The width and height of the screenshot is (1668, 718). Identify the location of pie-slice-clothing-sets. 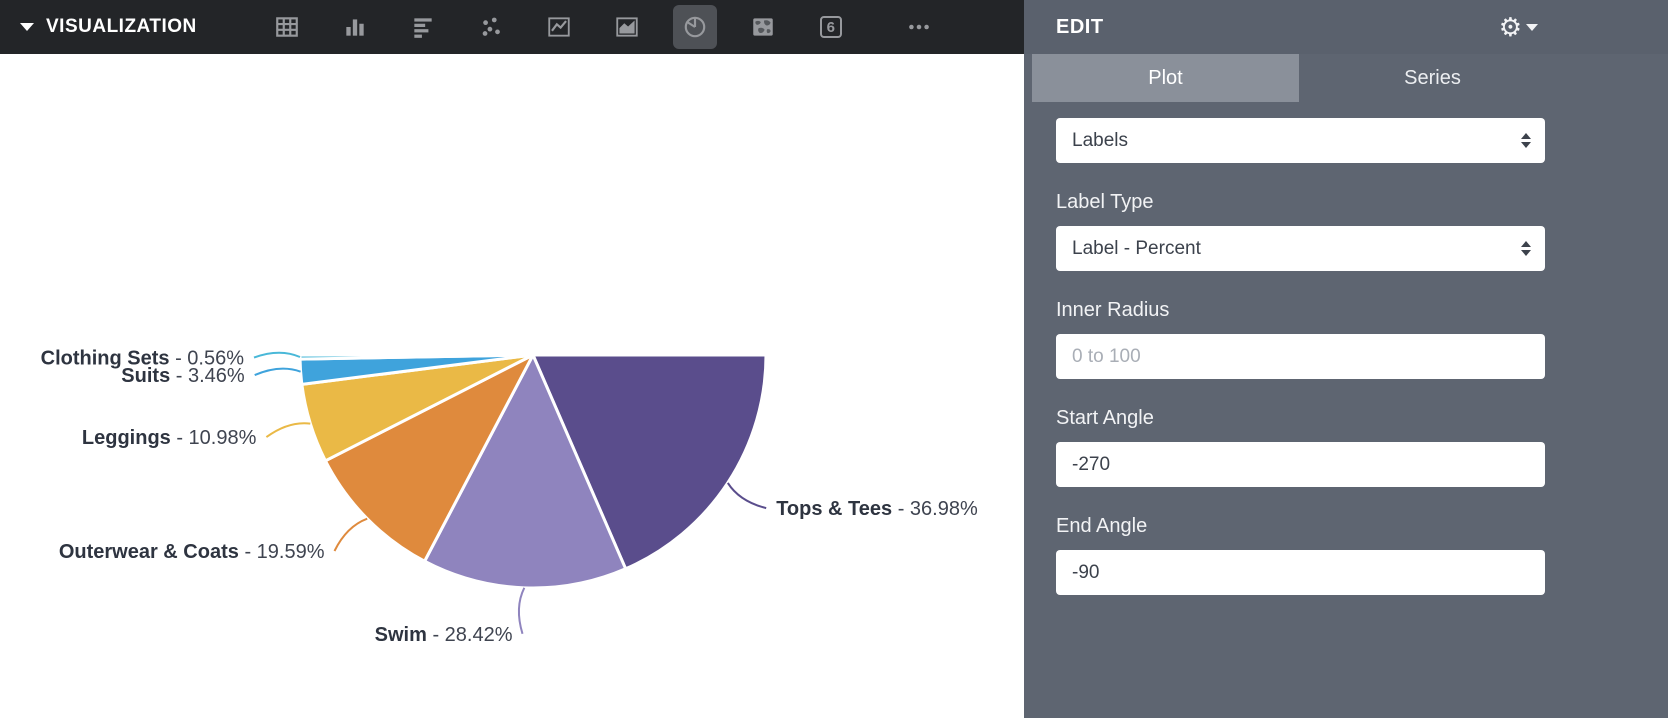
(416, 357).